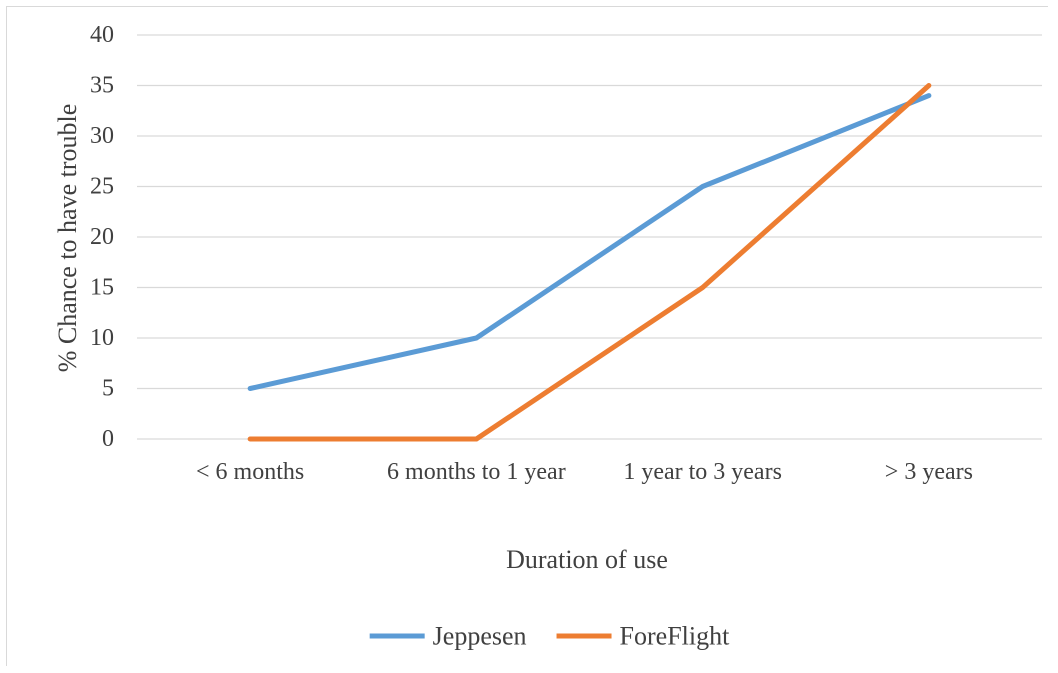  What do you see at coordinates (675, 636) in the screenshot?
I see `legend-label: ForeFlight` at bounding box center [675, 636].